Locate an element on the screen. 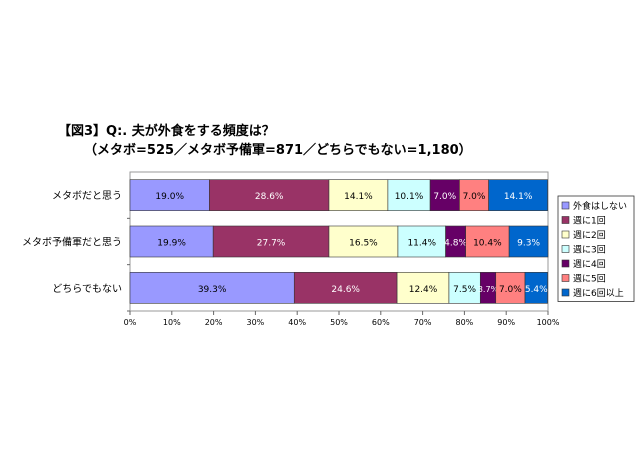 This screenshot has width=640, height=450. data-label: 19.0% is located at coordinates (169, 197).